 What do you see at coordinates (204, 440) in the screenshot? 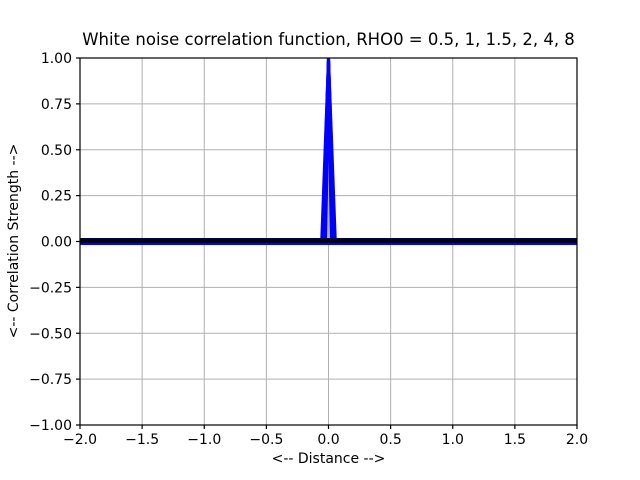
I see `x-tick-label: −1.0` at bounding box center [204, 440].